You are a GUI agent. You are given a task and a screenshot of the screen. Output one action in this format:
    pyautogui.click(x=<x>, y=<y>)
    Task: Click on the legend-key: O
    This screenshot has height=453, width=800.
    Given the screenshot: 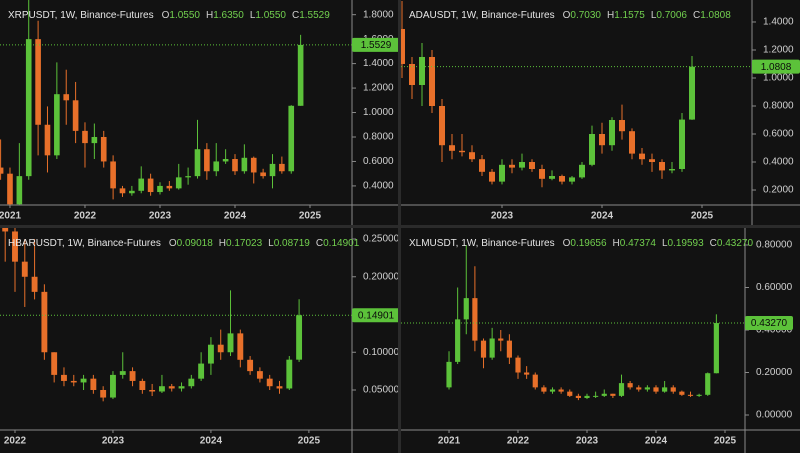 What is the action you would take?
    pyautogui.click(x=166, y=15)
    